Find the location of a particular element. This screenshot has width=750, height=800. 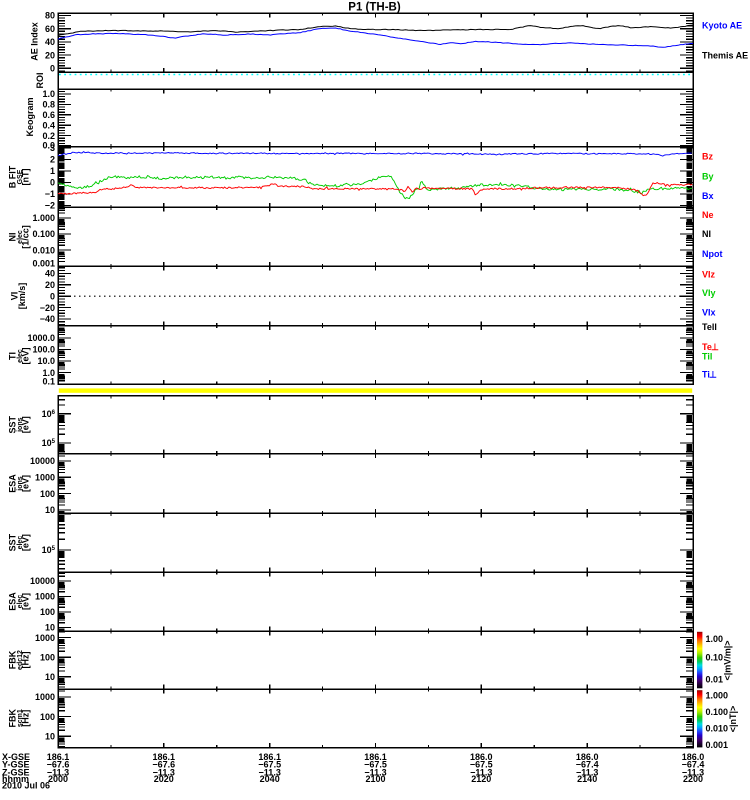

svg-text: Y-GSE is located at coordinates (16, 765).